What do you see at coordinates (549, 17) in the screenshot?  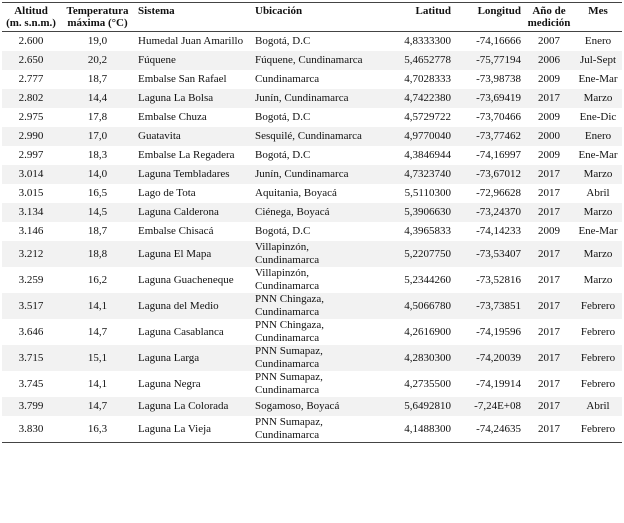 I see `column-header: Año de medición` at bounding box center [549, 17].